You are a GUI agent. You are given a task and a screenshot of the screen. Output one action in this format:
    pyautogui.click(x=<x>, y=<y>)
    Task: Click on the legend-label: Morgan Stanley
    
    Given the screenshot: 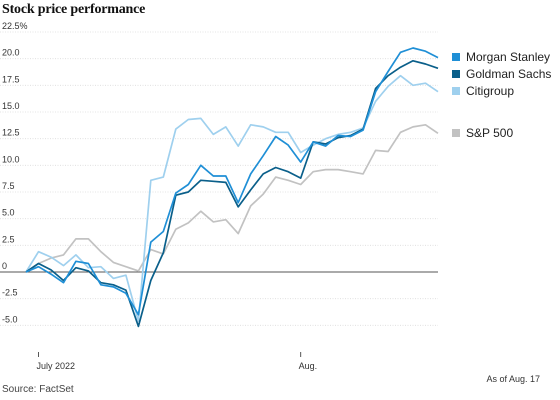 What is the action you would take?
    pyautogui.click(x=508, y=57)
    